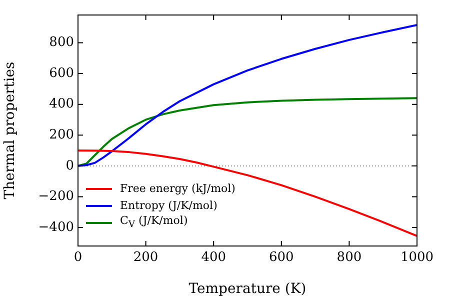 Image resolution: width=450 pixels, height=300 pixels. I want to click on legend-label: Free energy (kJ/mol), so click(178, 188).